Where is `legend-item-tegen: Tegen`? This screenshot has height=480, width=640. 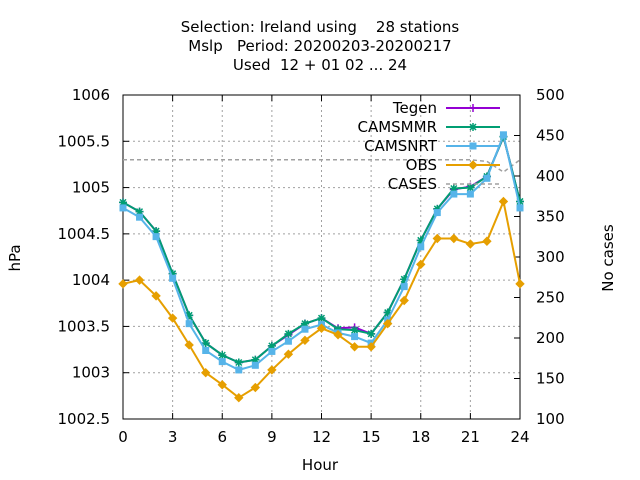 legend-item-tegen: Tegen is located at coordinates (446, 108).